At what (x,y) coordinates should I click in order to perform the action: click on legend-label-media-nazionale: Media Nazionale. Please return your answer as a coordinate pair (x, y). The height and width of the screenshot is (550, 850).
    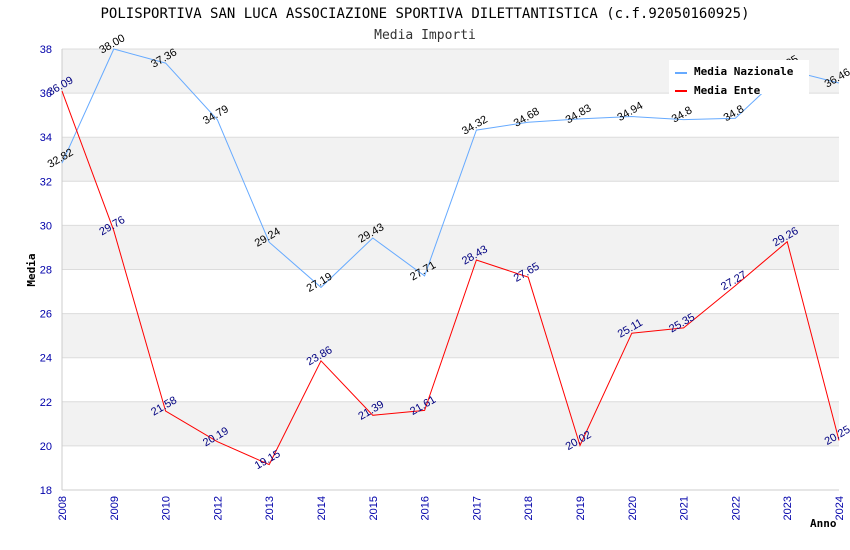
    Looking at the image, I should click on (744, 71).